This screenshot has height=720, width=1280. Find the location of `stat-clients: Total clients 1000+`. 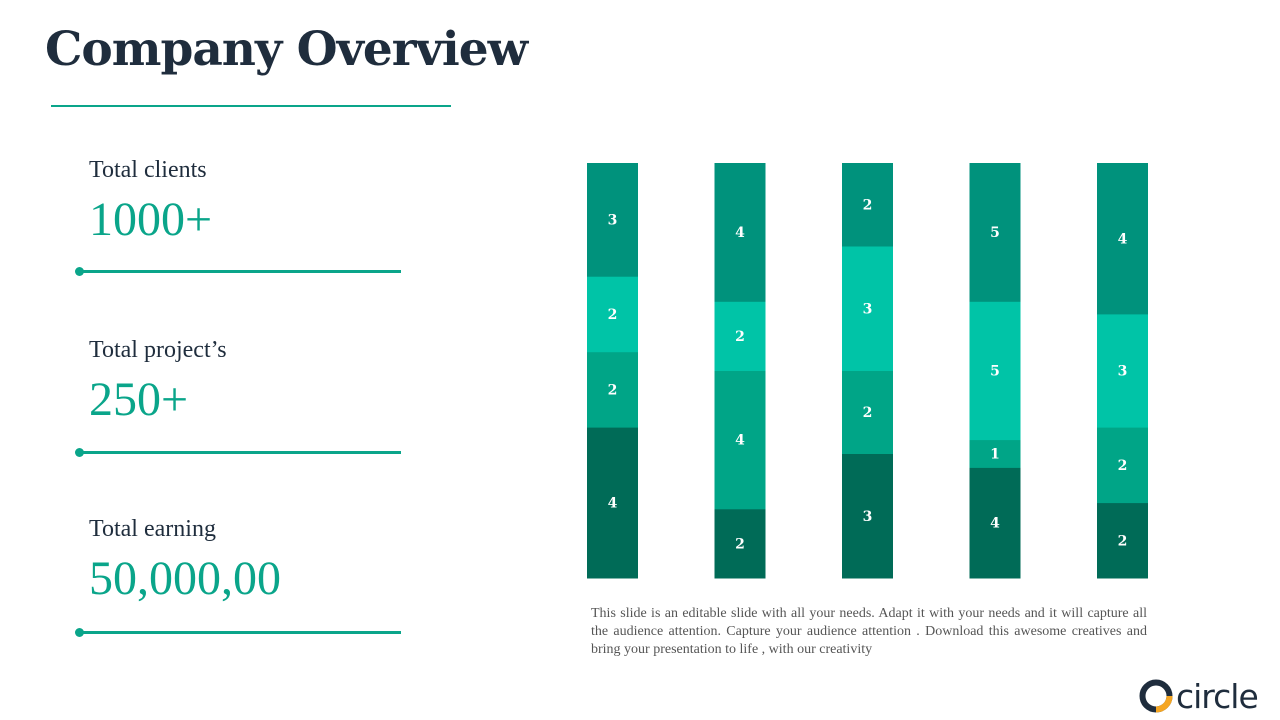

stat-clients: Total clients 1000+ is located at coordinates (150, 200).